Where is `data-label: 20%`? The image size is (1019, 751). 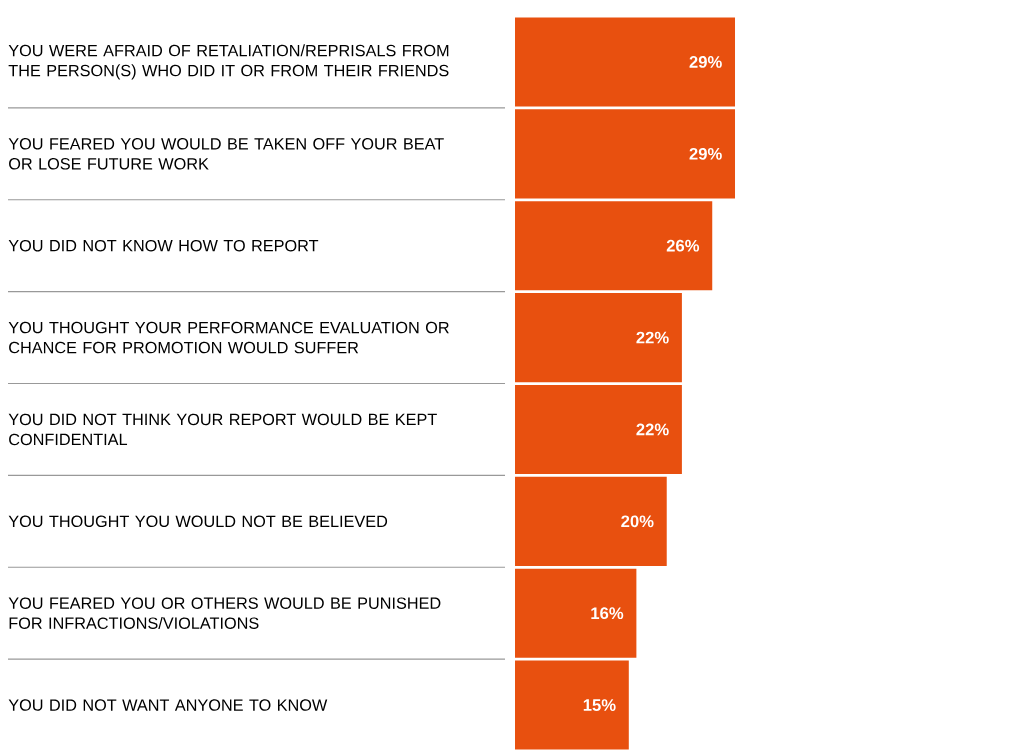
data-label: 20% is located at coordinates (637, 521).